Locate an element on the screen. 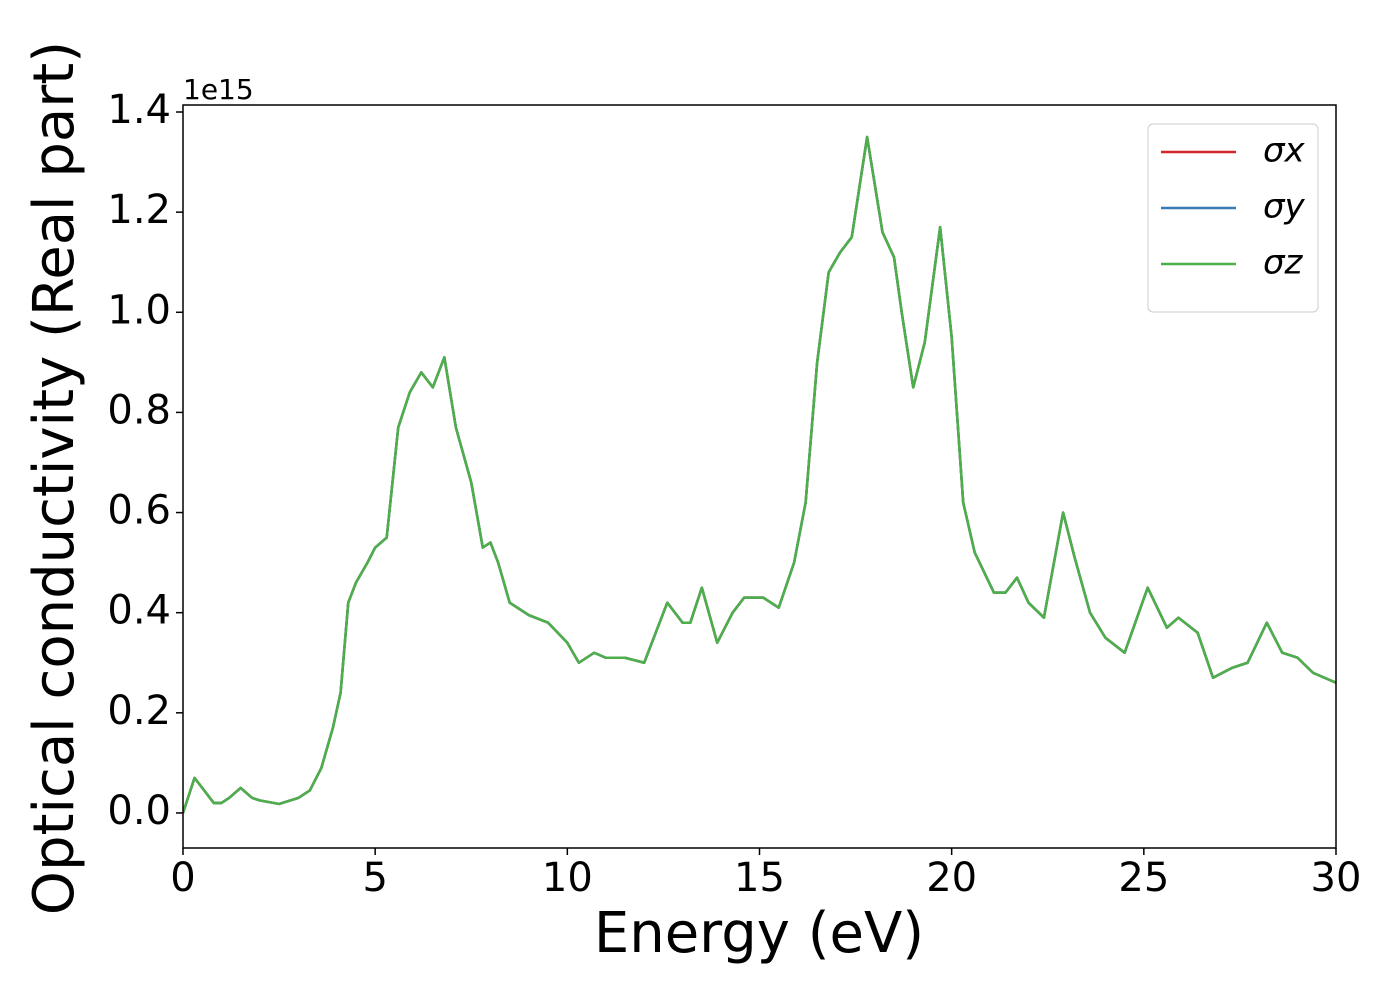  y-tick-label: 0.8 is located at coordinates (139, 410).